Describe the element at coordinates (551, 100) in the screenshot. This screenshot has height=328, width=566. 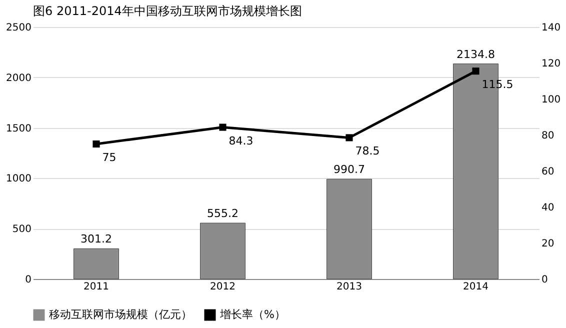
I see `y2-tick-label: 100` at that location.